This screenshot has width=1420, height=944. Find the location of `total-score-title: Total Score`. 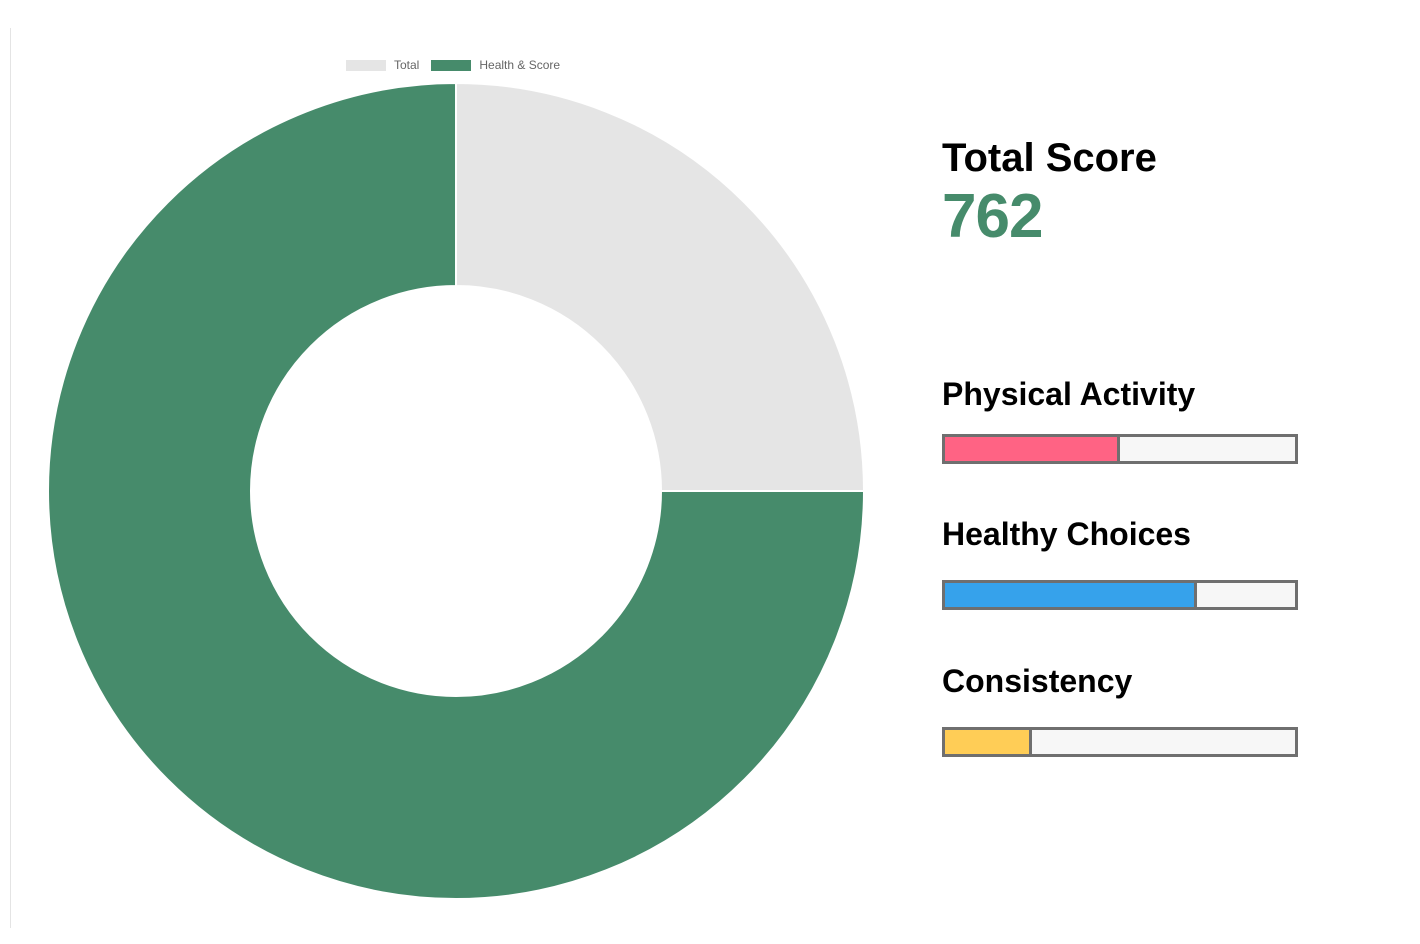

total-score-title: Total Score is located at coordinates (1049, 158).